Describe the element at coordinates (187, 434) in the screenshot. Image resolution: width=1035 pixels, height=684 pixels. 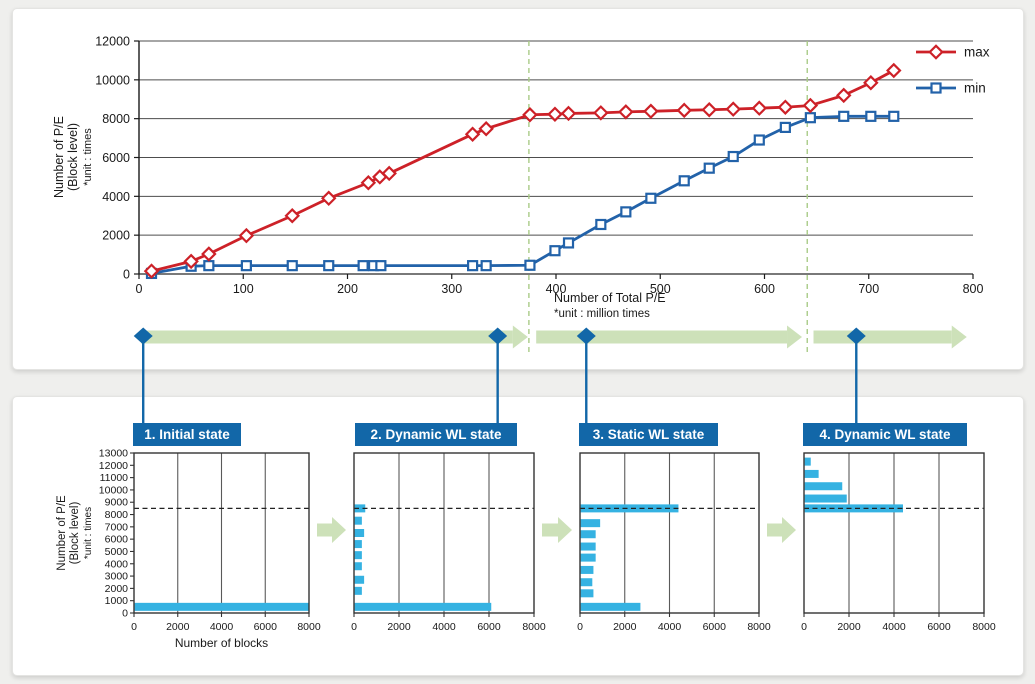
I see `state-label-initial: 1. Initial state` at that location.